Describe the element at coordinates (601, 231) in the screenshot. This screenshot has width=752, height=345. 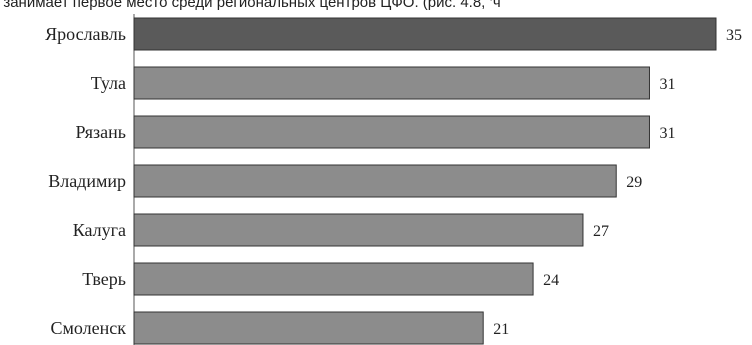
I see `value-label: 27` at that location.